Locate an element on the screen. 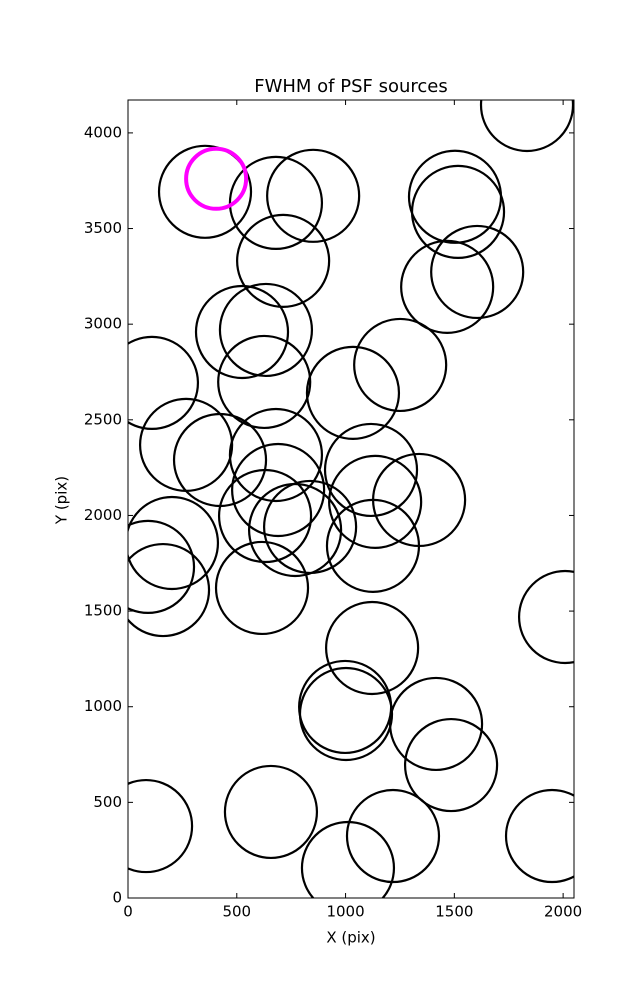 The width and height of the screenshot is (637, 1000). y-tick-label: 0 is located at coordinates (117, 898).